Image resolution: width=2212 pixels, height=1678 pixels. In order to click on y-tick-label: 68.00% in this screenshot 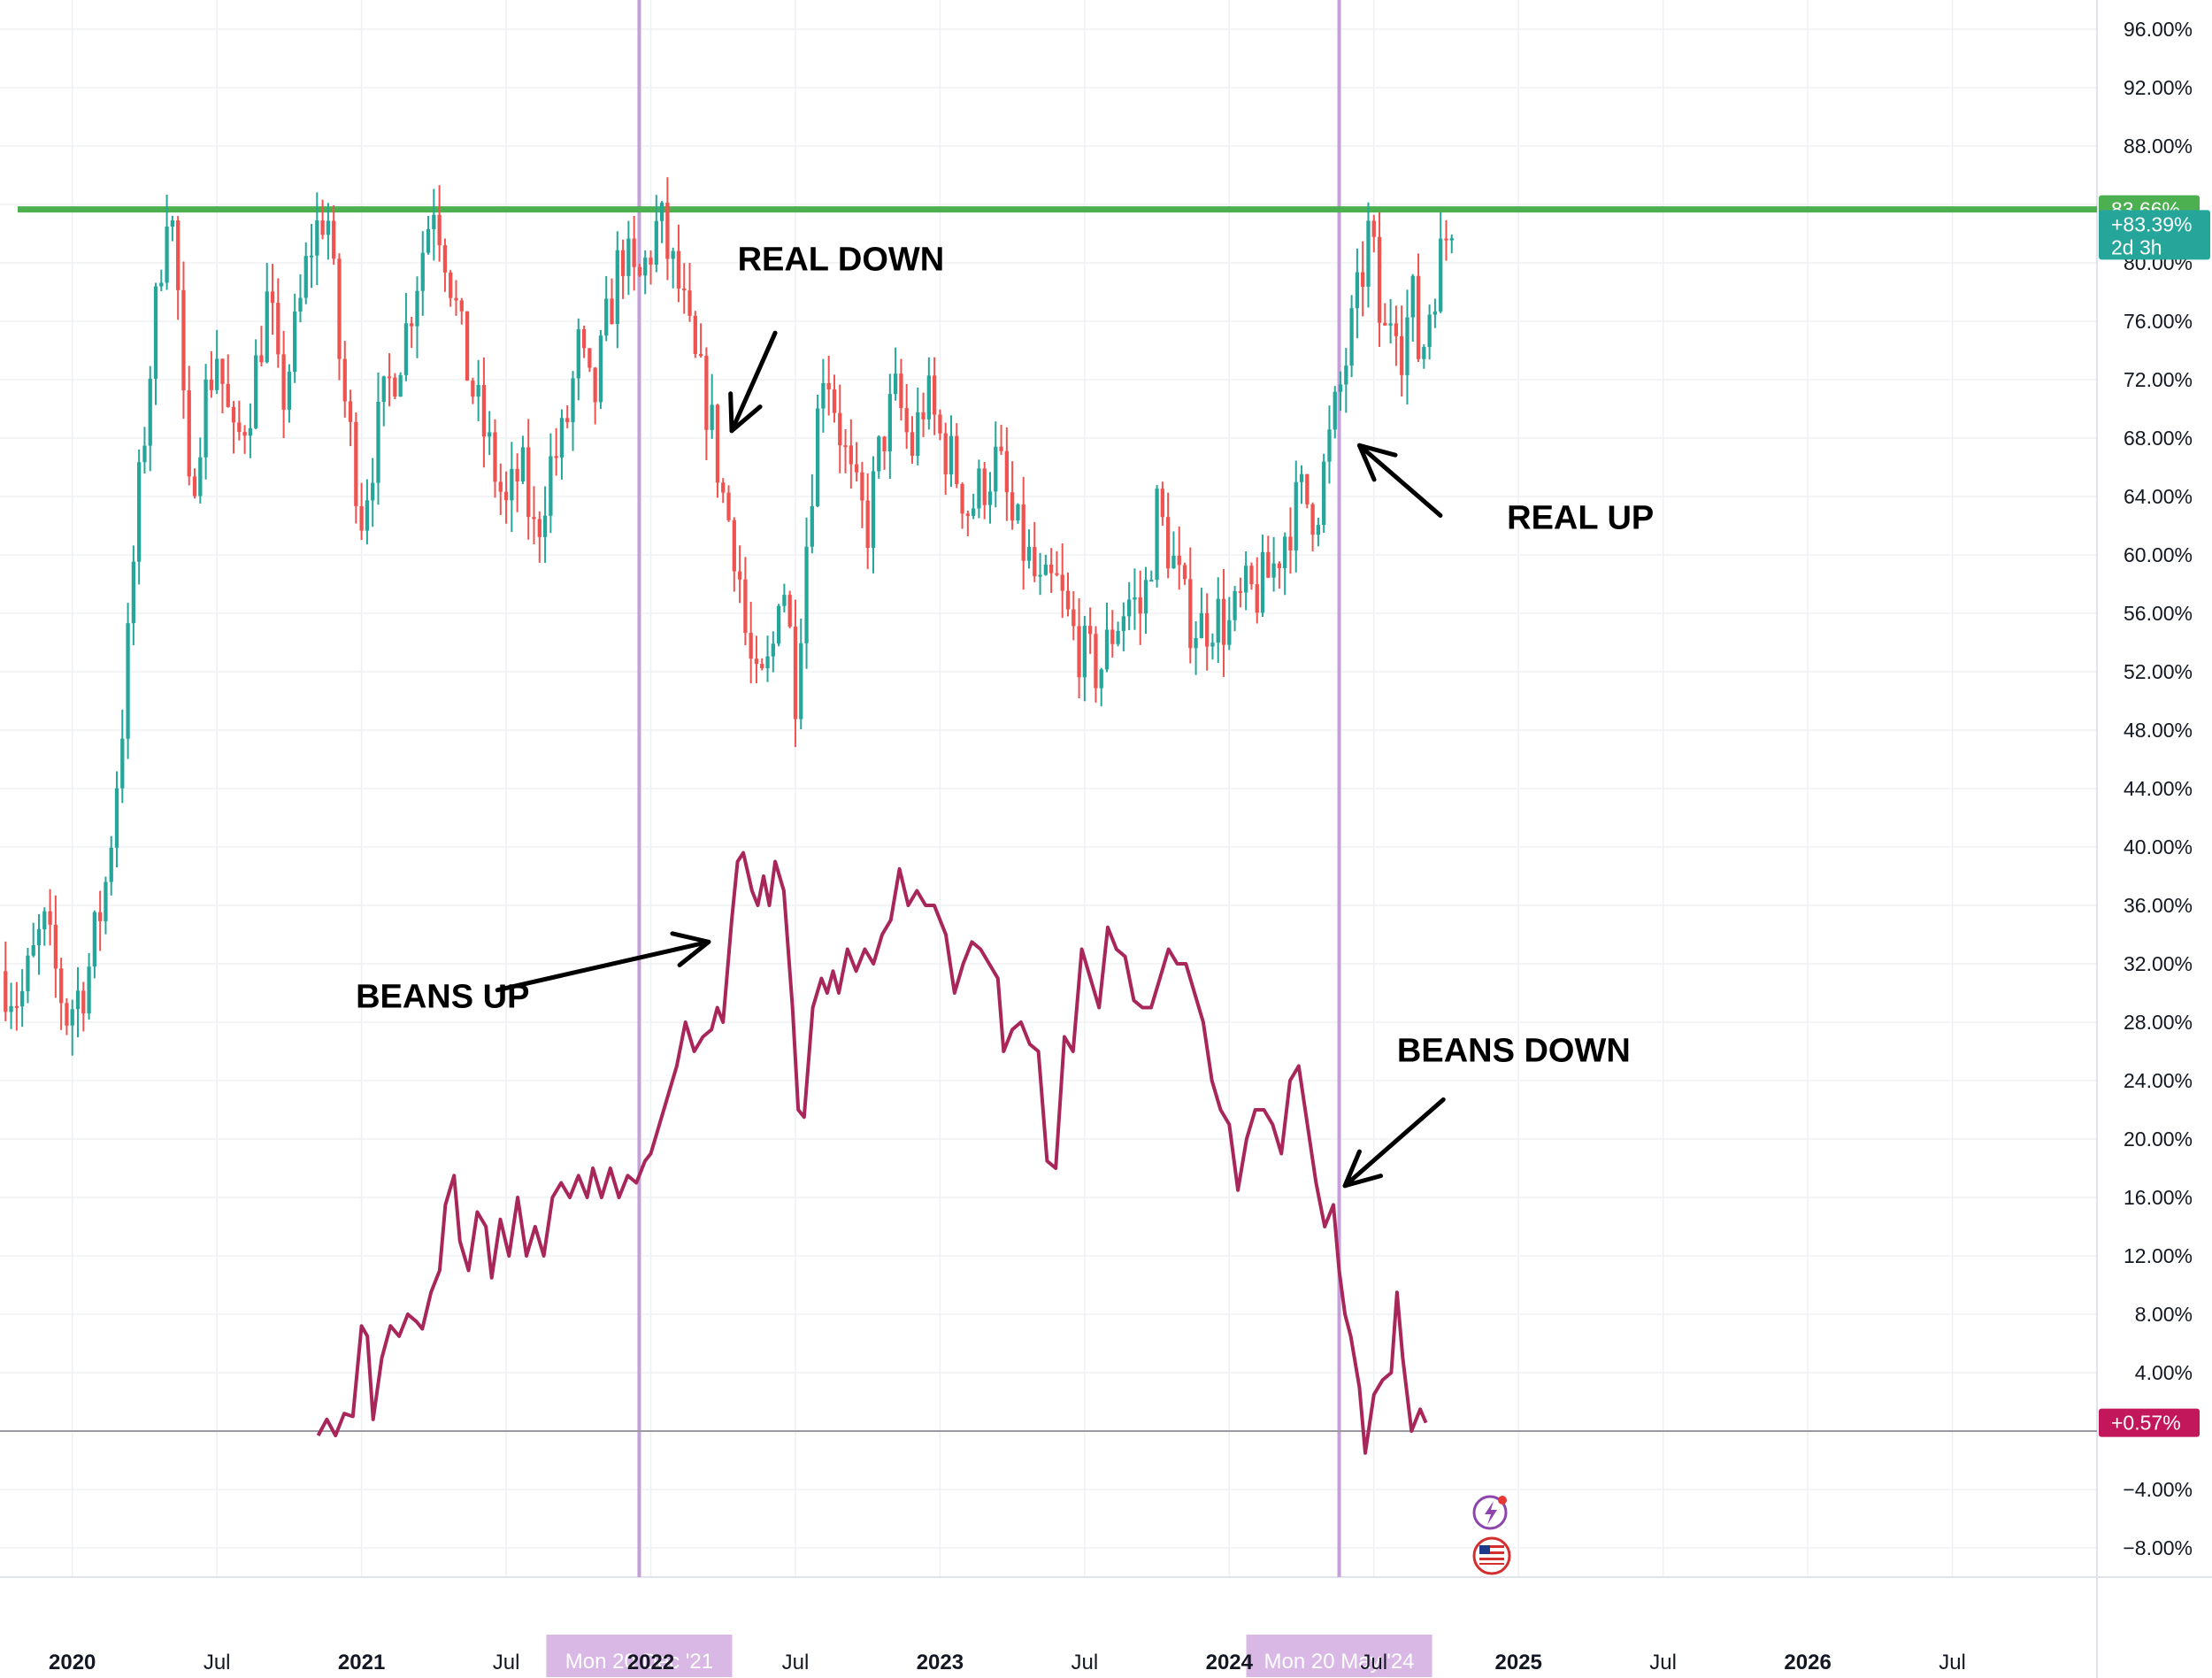, I will do `click(2159, 438)`.